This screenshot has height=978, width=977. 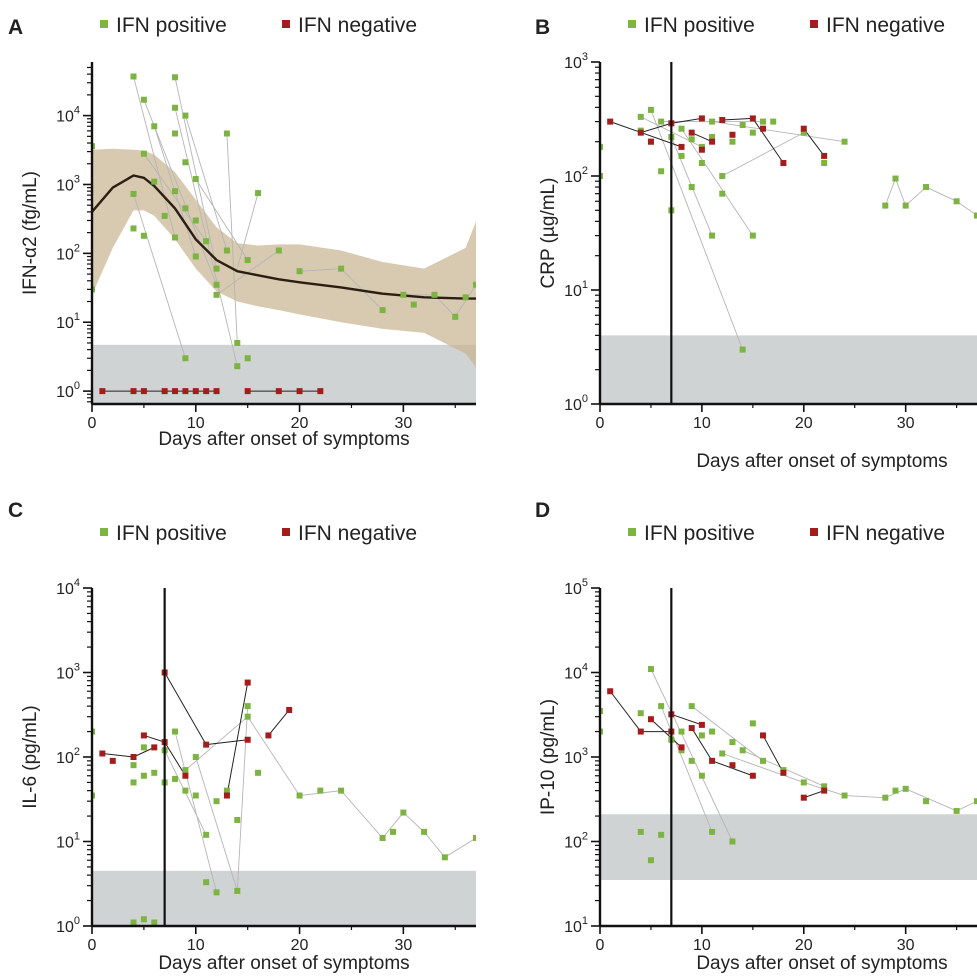 What do you see at coordinates (284, 898) in the screenshot?
I see `detection-limit-band` at bounding box center [284, 898].